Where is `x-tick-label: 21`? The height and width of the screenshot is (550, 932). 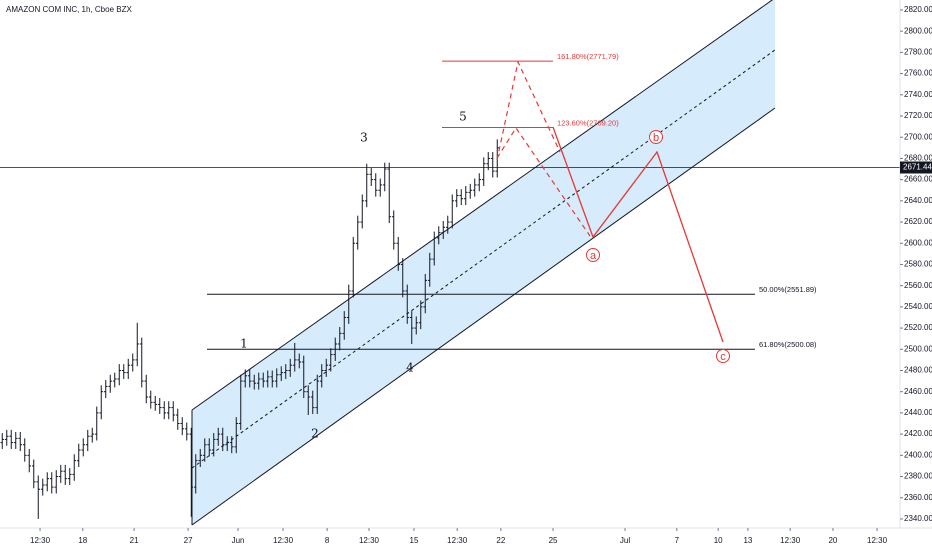 x-tick-label: 21 is located at coordinates (134, 540).